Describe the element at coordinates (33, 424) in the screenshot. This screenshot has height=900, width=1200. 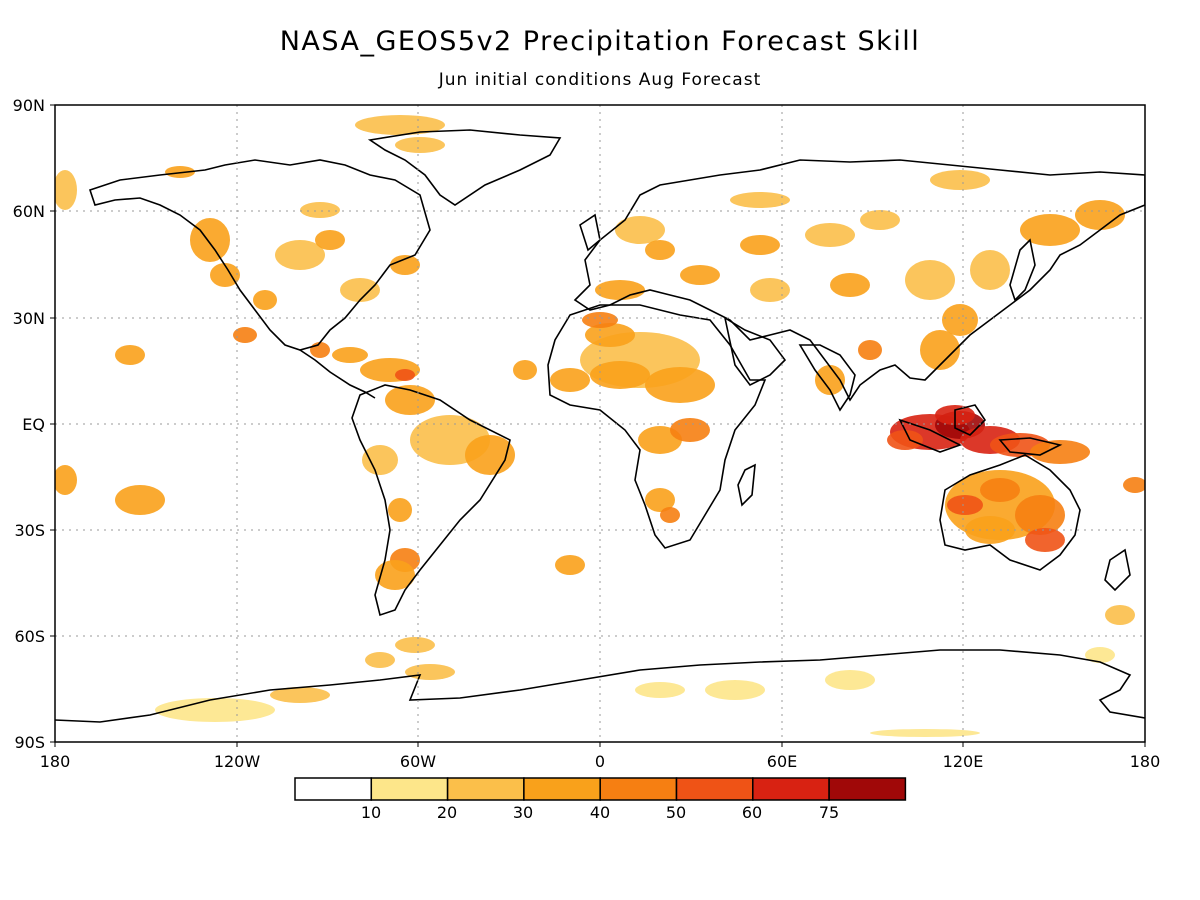
I see `lat-label: EQ` at that location.